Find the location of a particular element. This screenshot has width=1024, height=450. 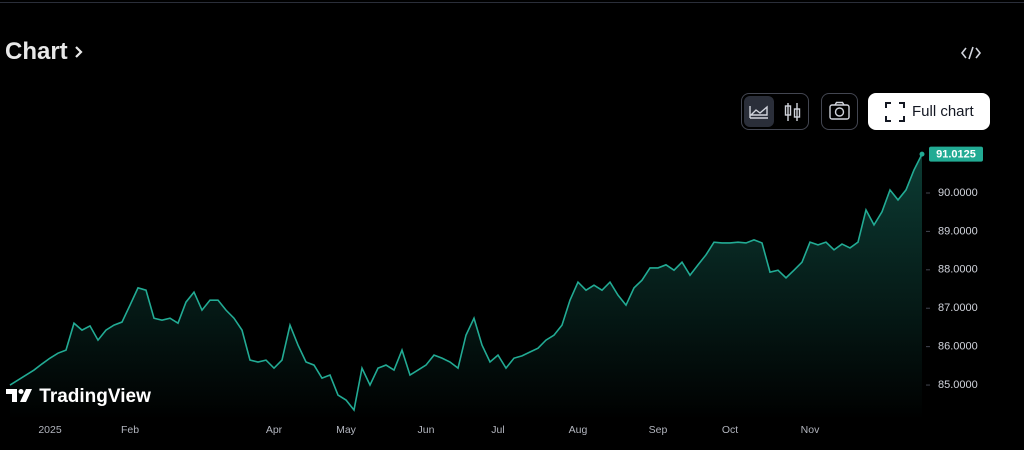

last-price-label: 91.0125 is located at coordinates (956, 155).